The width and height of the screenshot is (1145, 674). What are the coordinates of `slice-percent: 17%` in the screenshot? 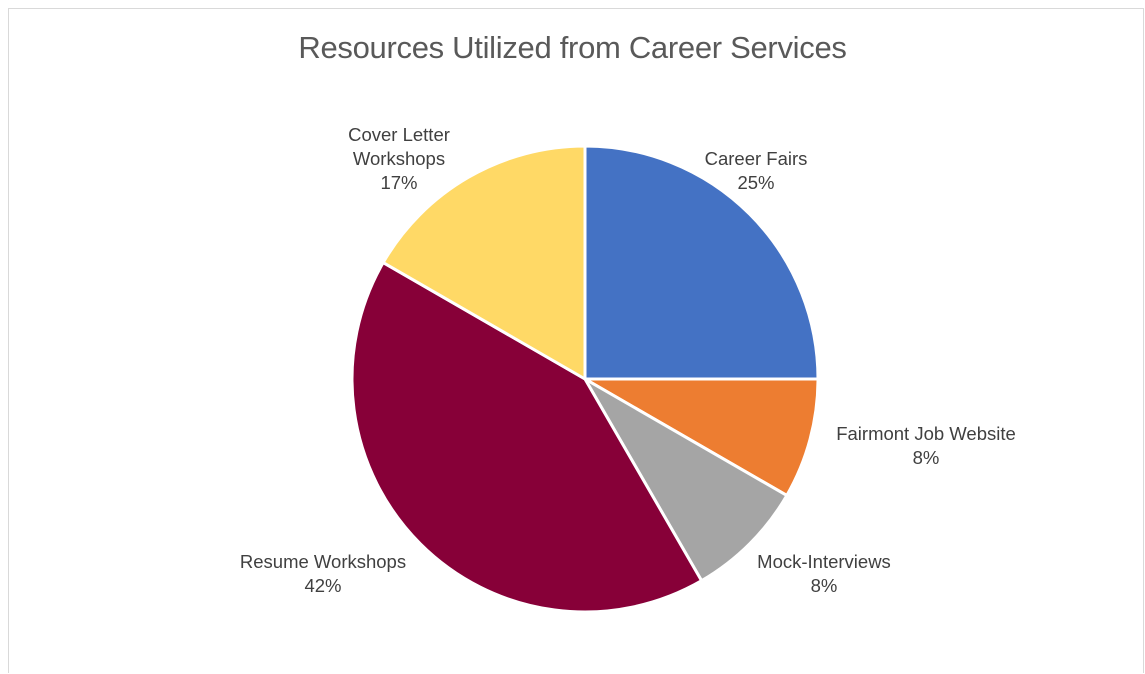 It's located at (398, 182).